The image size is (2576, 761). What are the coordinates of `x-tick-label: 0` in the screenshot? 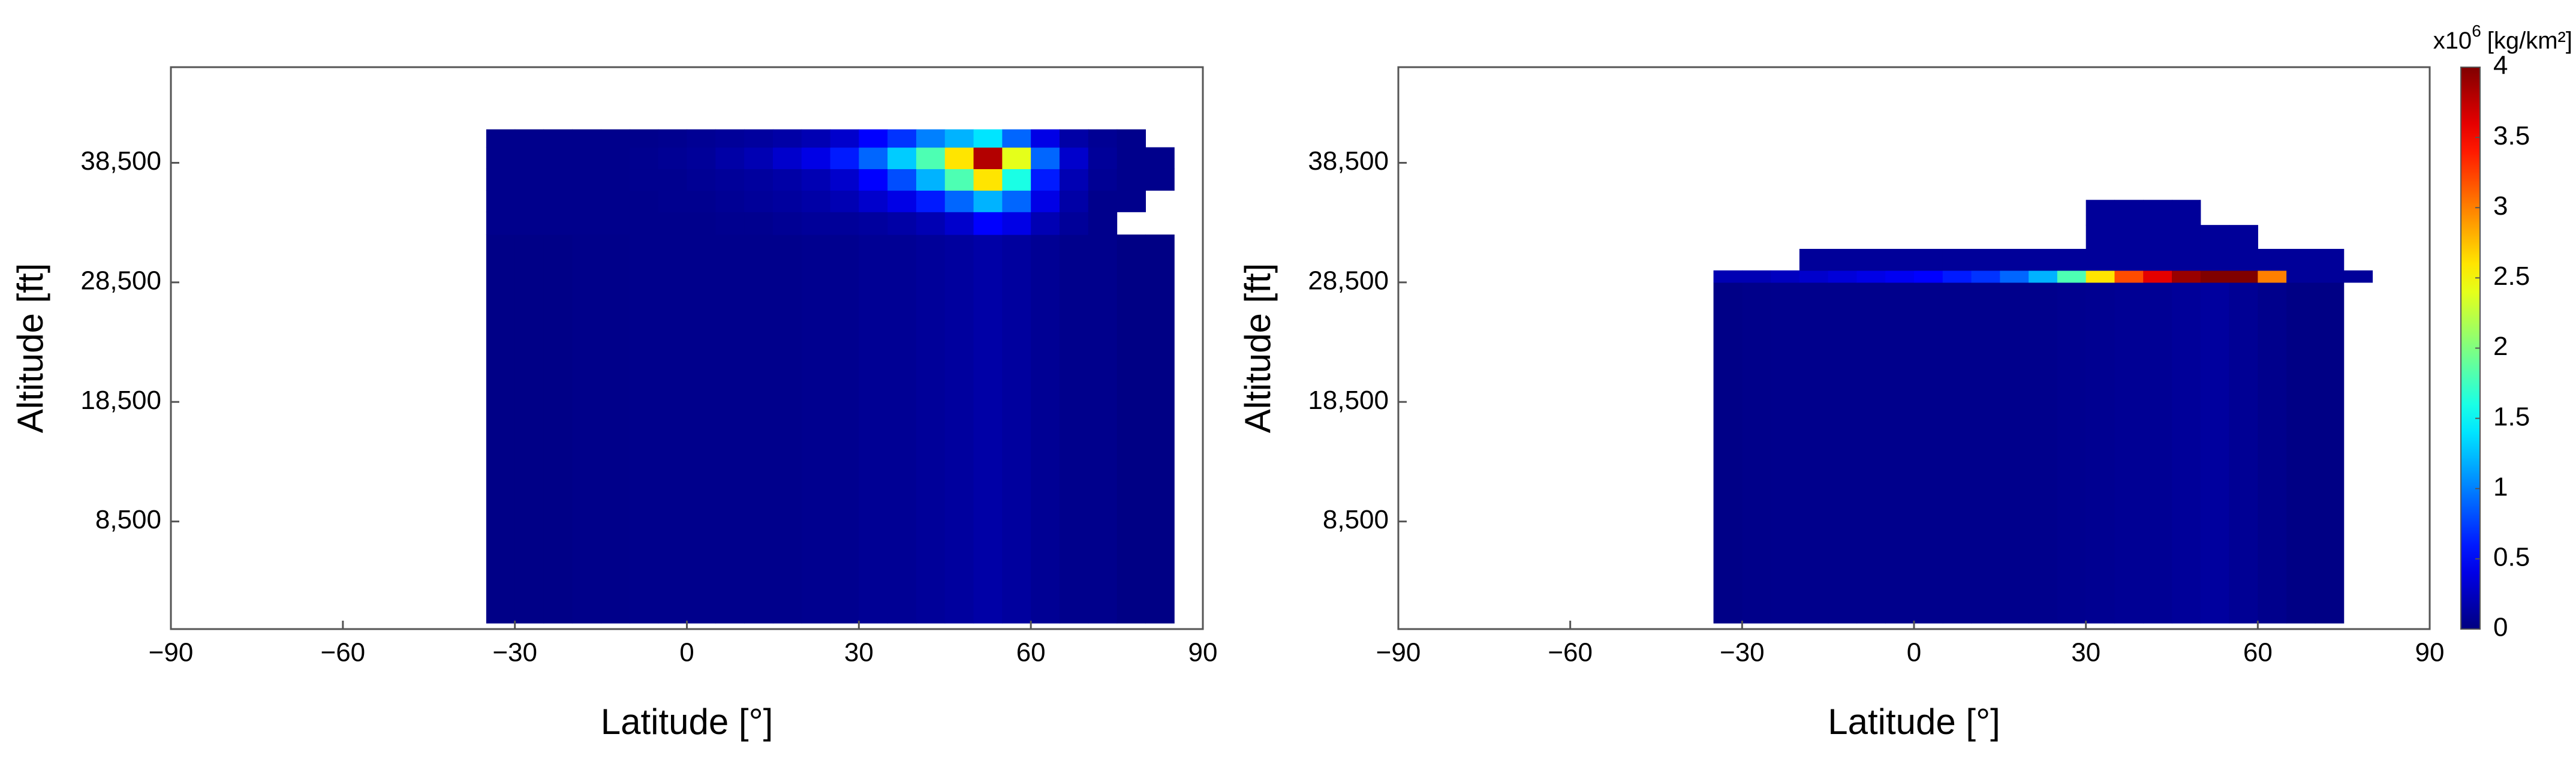 It's located at (1914, 652).